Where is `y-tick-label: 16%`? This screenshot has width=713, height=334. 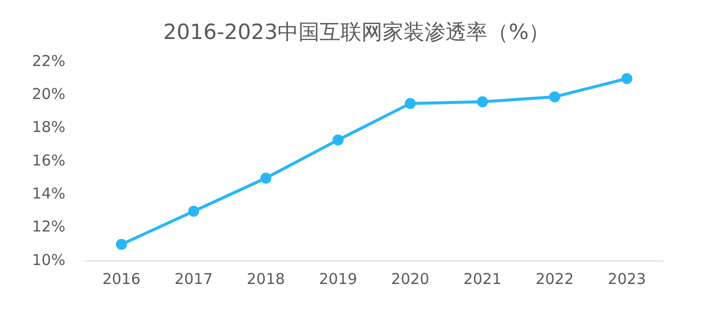 y-tick-label: 16% is located at coordinates (49, 160).